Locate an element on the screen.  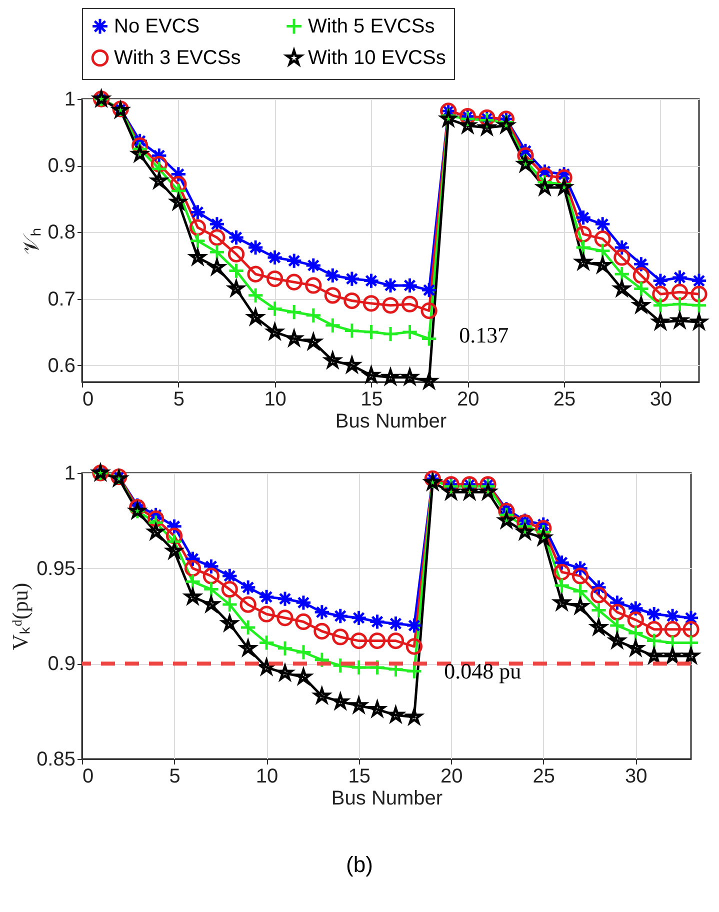
legend-label: With 3 EVCSs is located at coordinates (177, 58).